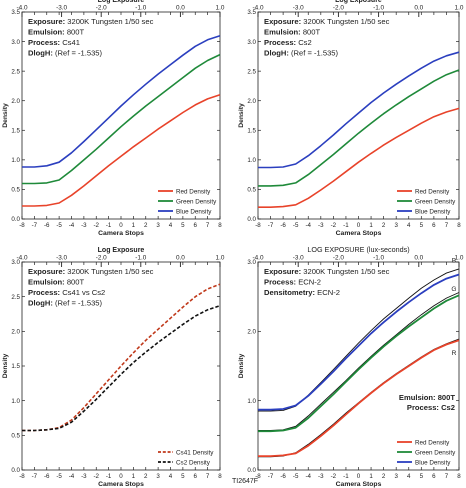 The height and width of the screenshot is (488, 466). Describe the element at coordinates (121, 484) in the screenshot. I see `x-axis-label: Camera Stops` at that location.